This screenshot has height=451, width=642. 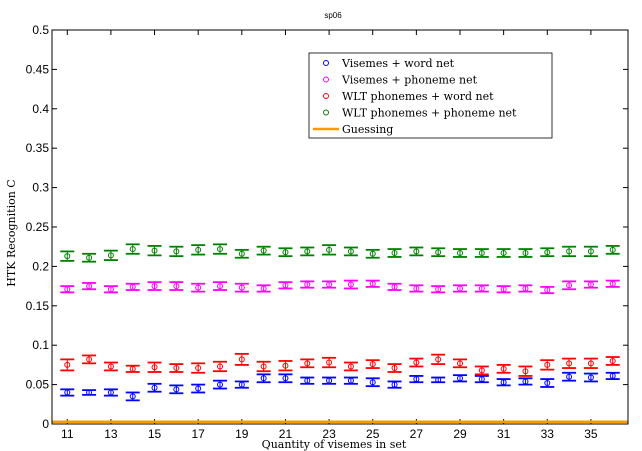 What do you see at coordinates (67, 434) in the screenshot?
I see `x-tick-label: 11` at bounding box center [67, 434].